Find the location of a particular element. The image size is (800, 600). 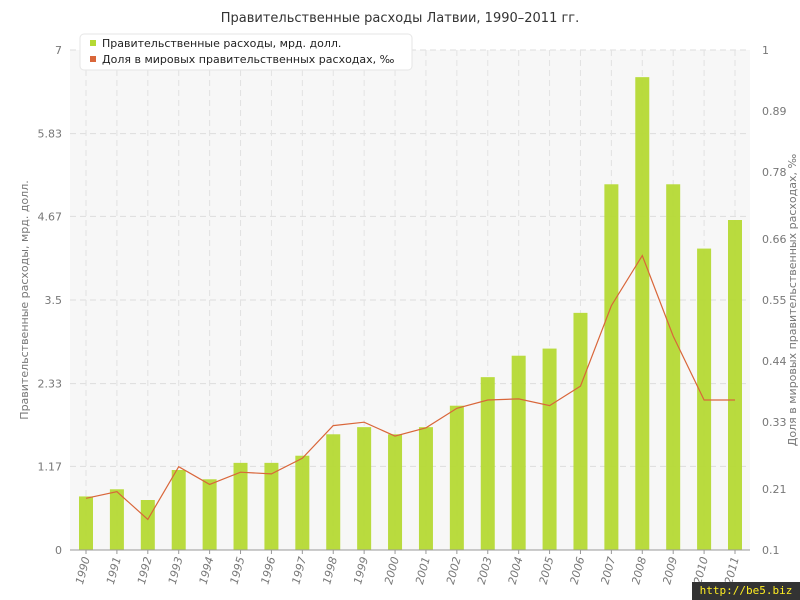

x-tick-label: 2009 is located at coordinates (670, 570).